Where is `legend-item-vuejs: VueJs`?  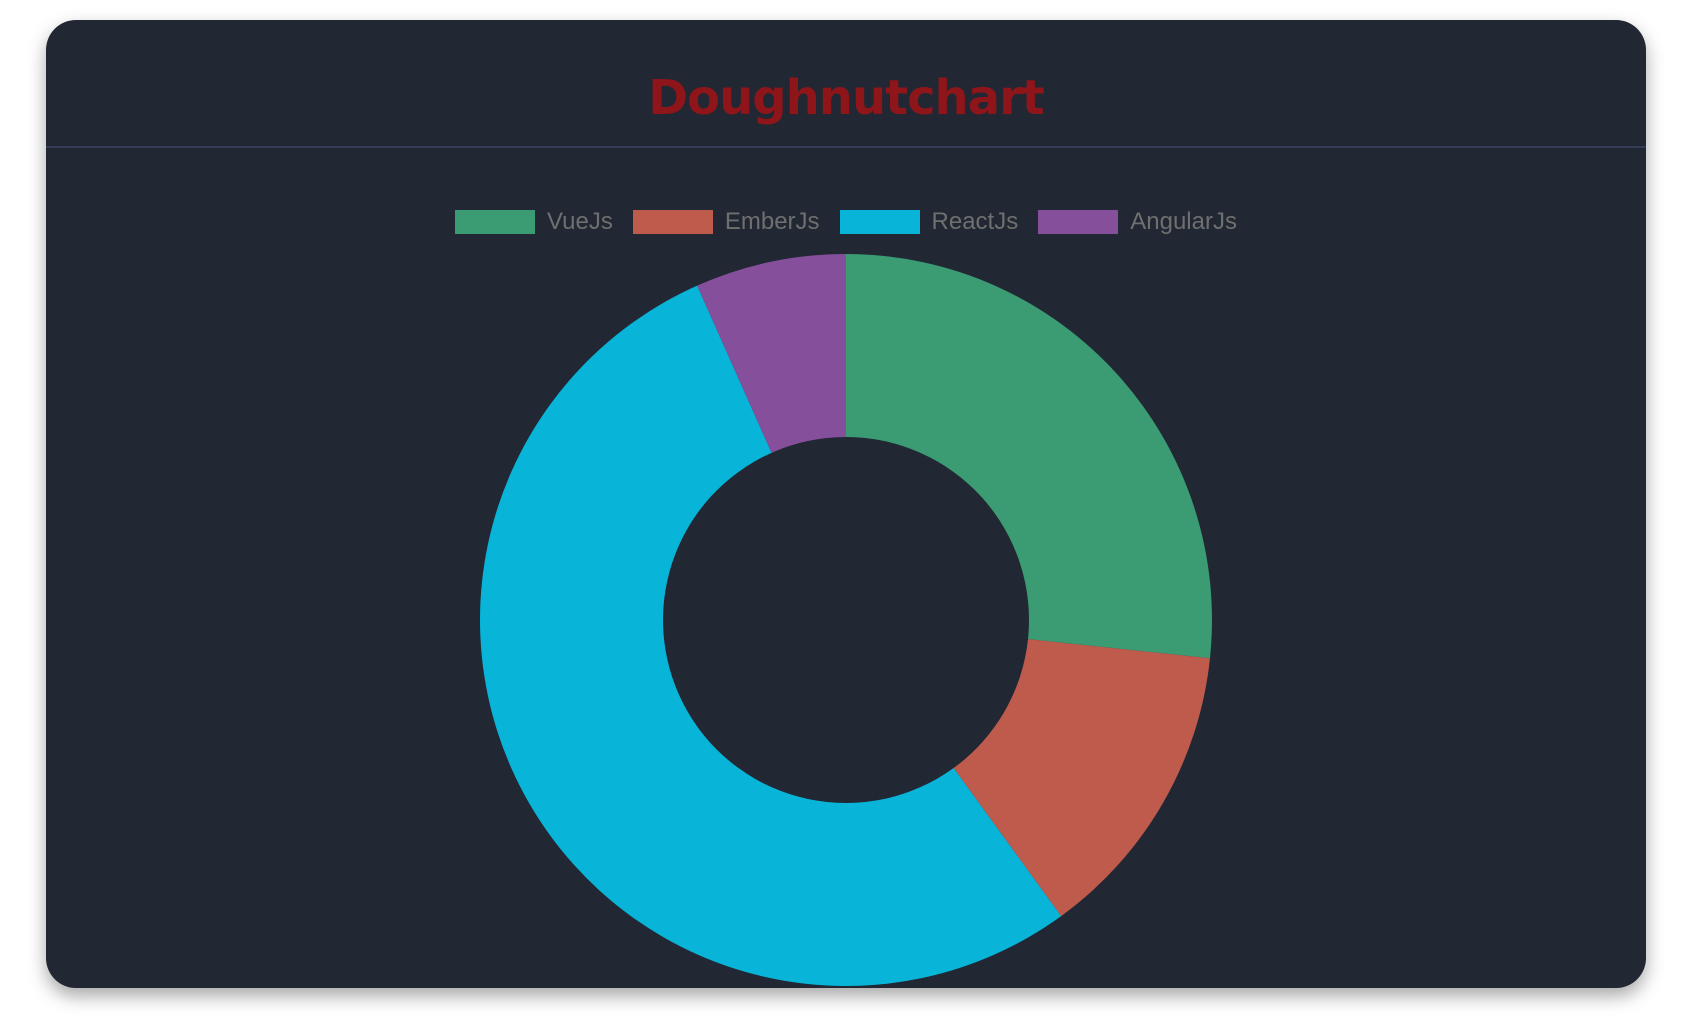 legend-item-vuejs: VueJs is located at coordinates (534, 222).